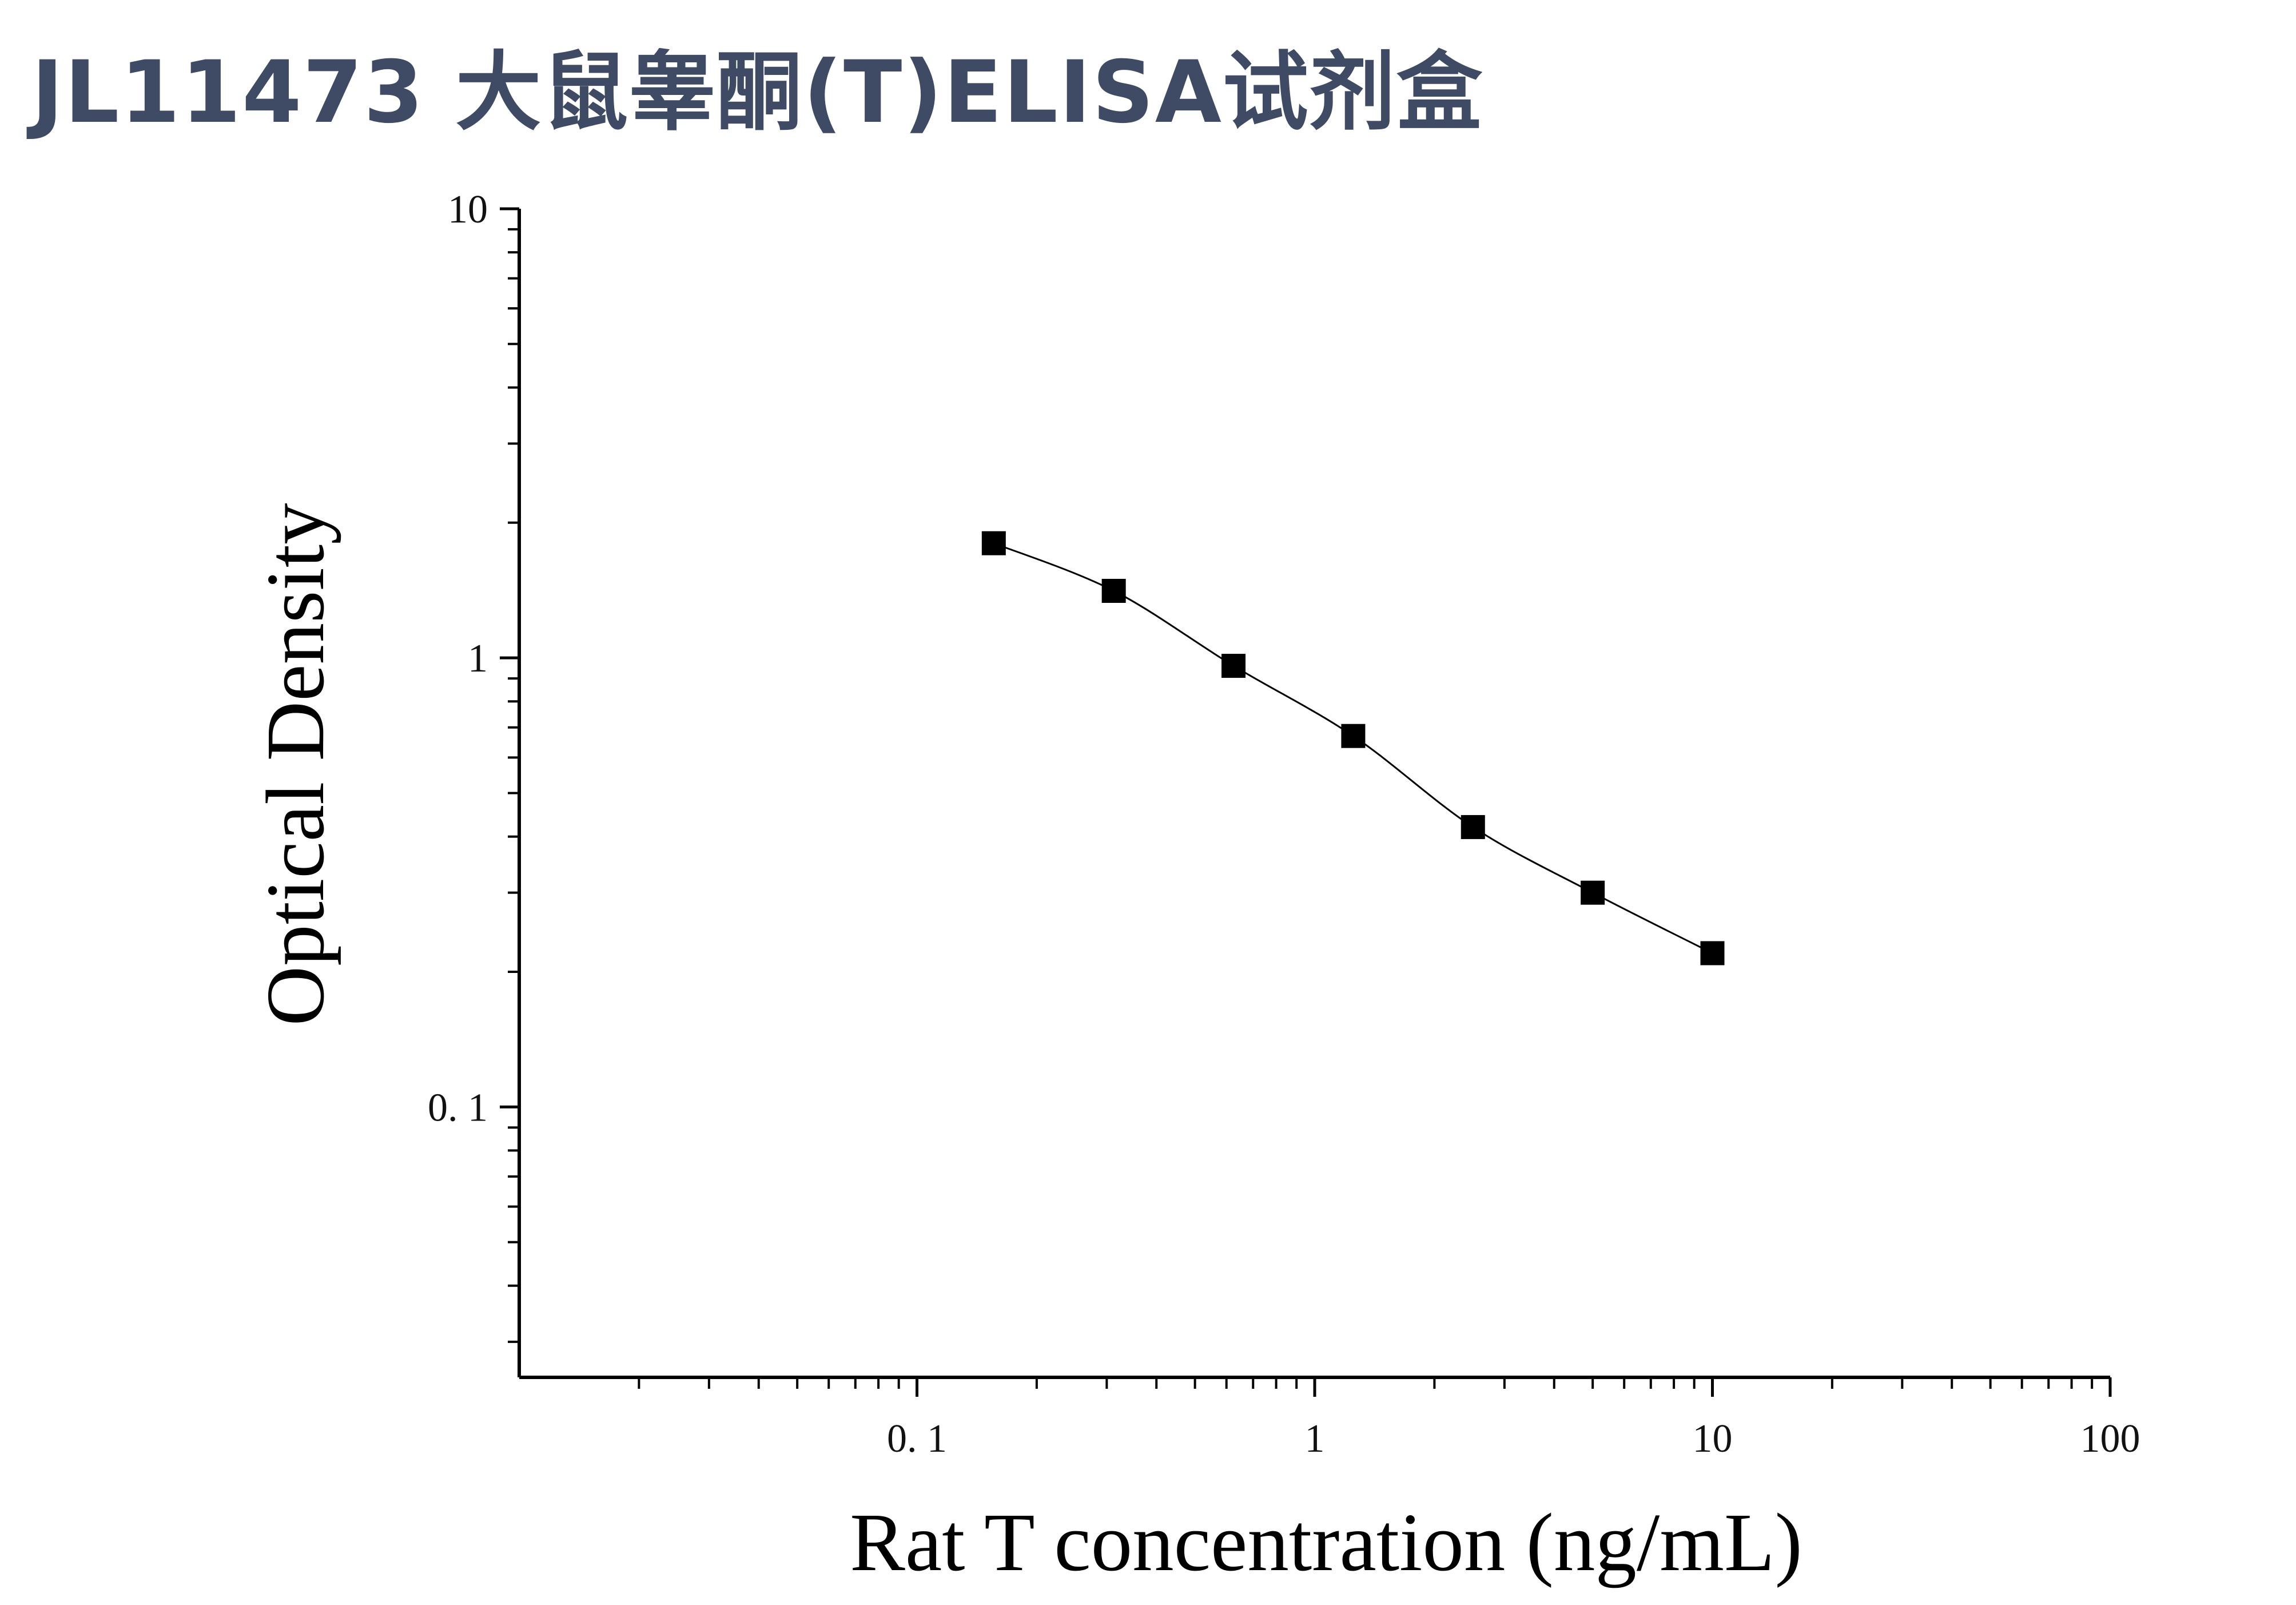  I want to click on y-tick-label: 1, so click(478, 659).